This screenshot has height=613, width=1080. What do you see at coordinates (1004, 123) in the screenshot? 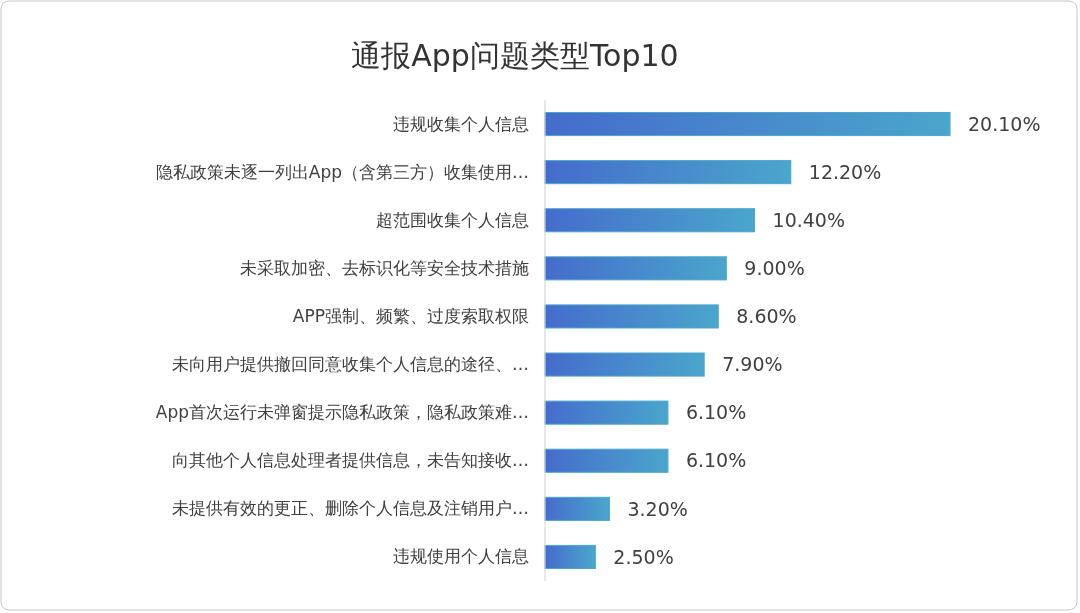
I see `data-label: 20.10%` at bounding box center [1004, 123].